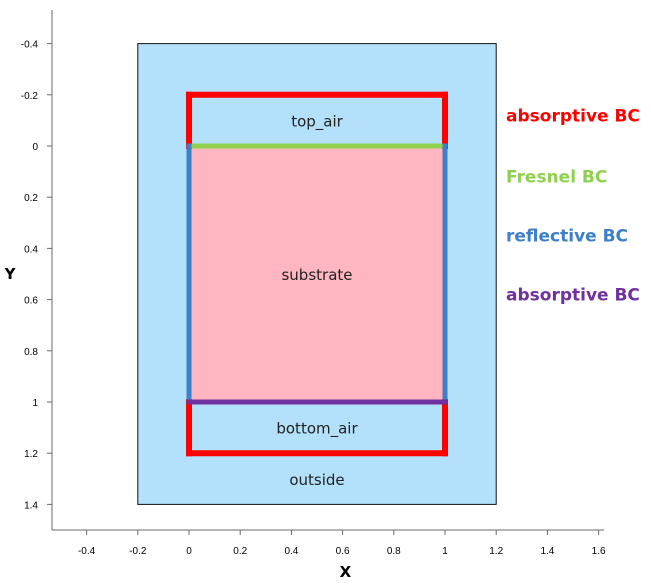  I want to click on region-label-substrate: substrate, so click(316, 275).